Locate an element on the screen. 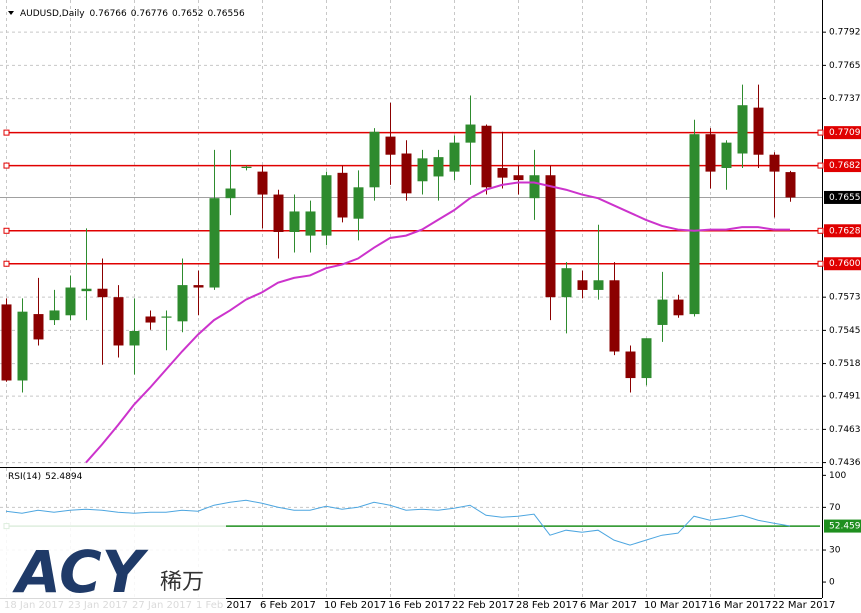 The width and height of the screenshot is (861, 613). logo-backdrop is located at coordinates (113, 564).